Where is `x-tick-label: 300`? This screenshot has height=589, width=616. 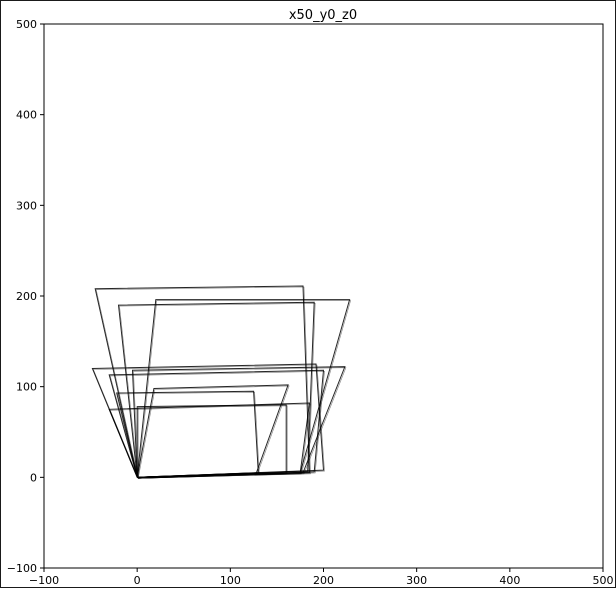
x-tick-label: 300 is located at coordinates (416, 580).